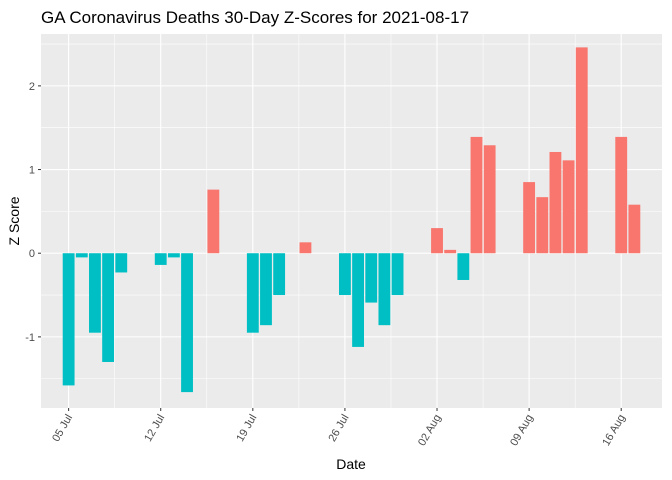 The height and width of the screenshot is (480, 672). Describe the element at coordinates (450, 251) in the screenshot. I see `bar: 2021-08-03: 0.04` at that location.